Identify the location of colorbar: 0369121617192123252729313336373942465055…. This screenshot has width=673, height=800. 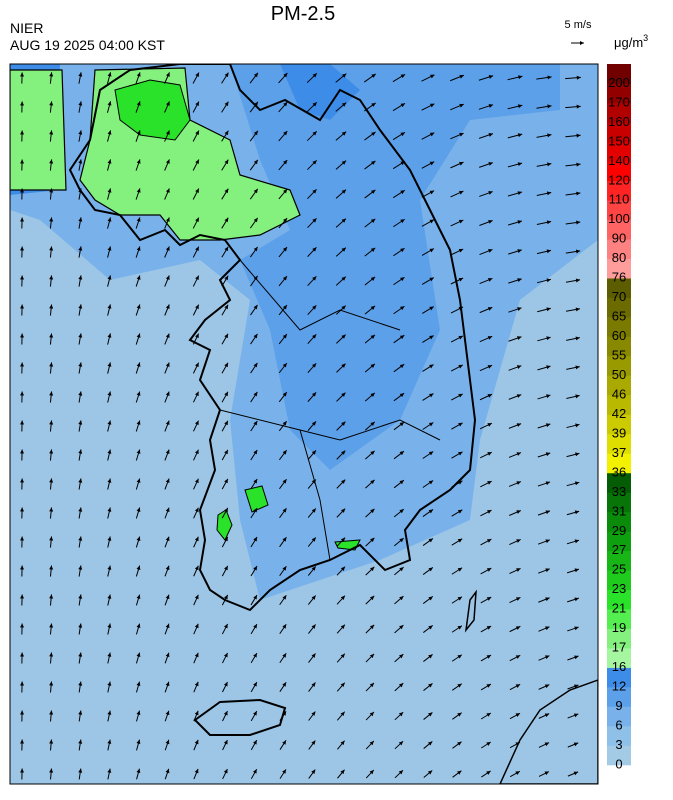
(619, 417).